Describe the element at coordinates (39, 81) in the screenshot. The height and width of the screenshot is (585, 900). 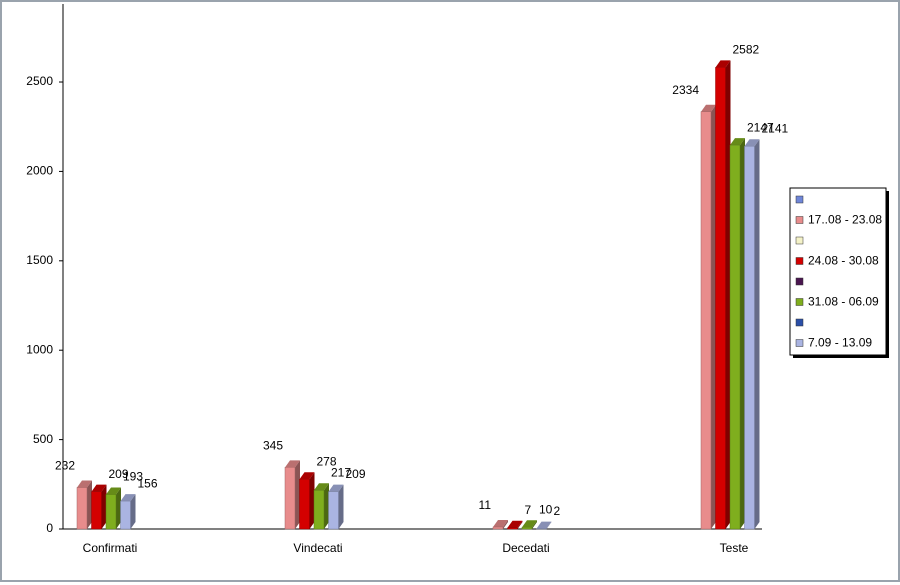
I see `y-tick-label: 2500` at that location.